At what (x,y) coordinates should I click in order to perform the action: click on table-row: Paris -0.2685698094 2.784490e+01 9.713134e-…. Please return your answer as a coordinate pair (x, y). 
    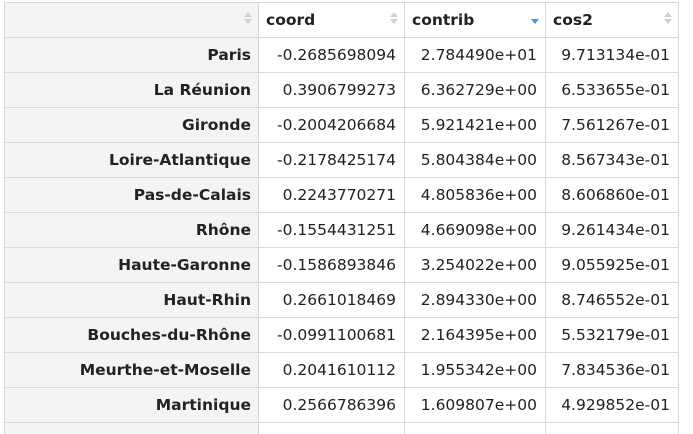
    Looking at the image, I should click on (341, 55).